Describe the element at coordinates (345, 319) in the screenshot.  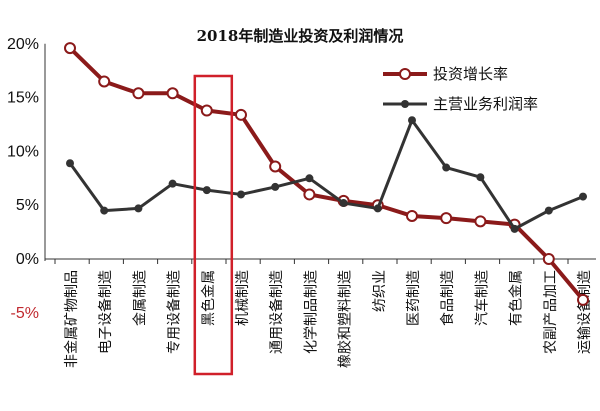
I see `x-tick-label: 橡胶和塑料制造` at that location.